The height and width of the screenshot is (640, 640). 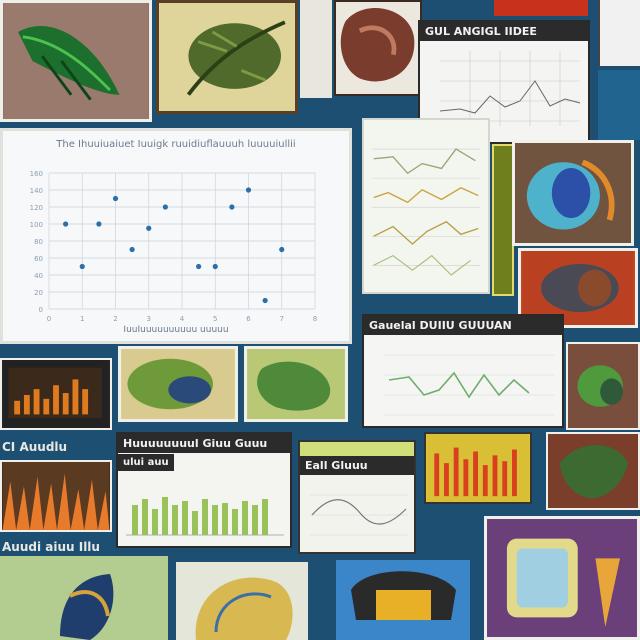 I want to click on yellow-cube-illustration-tile, so click(x=403, y=600).